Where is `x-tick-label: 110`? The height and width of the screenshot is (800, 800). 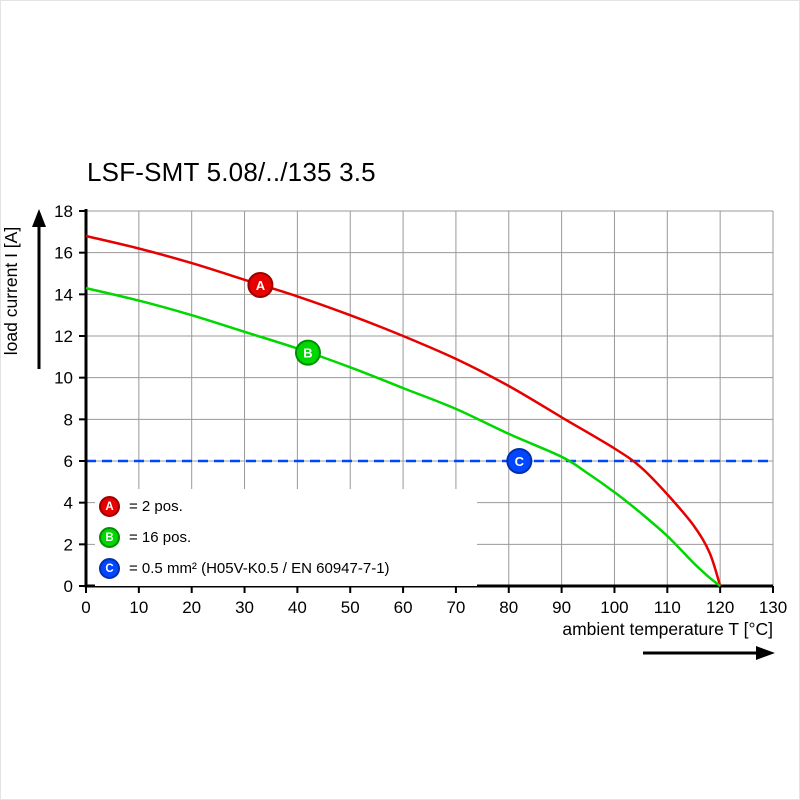
x-tick-label: 110 is located at coordinates (667, 607).